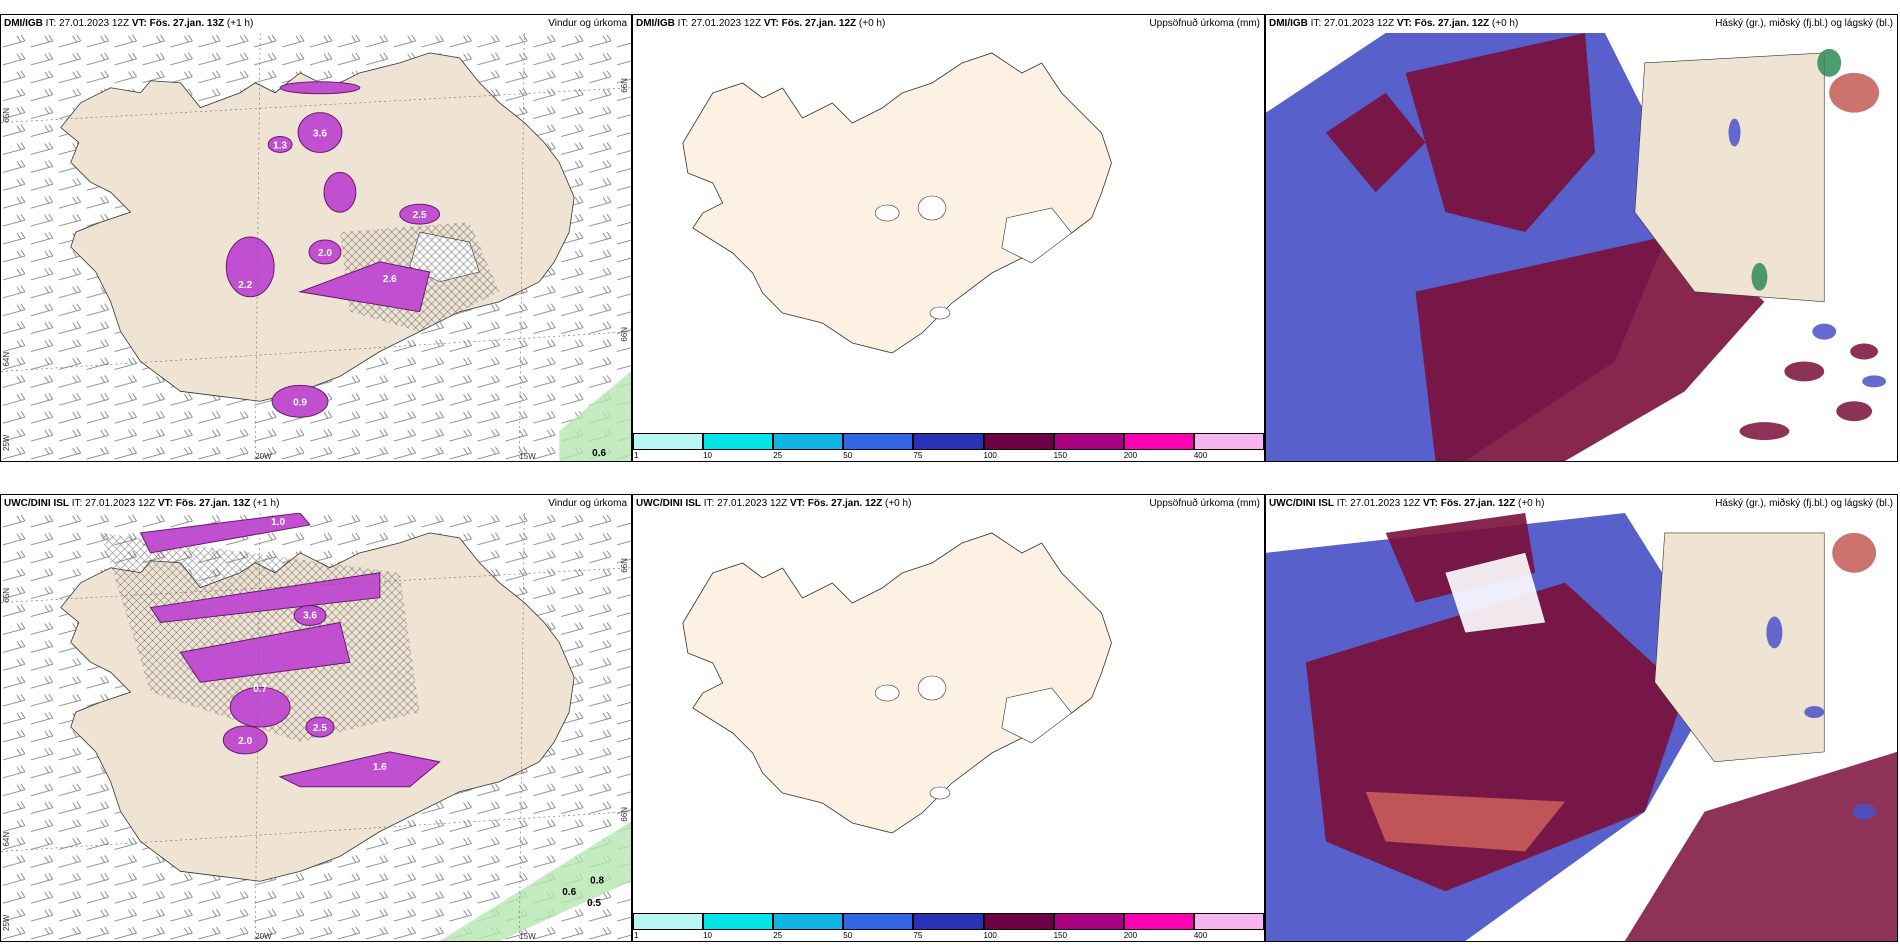 This screenshot has width=1900, height=950. Describe the element at coordinates (280, 145) in the screenshot. I see `precip-value: 1.3` at that location.